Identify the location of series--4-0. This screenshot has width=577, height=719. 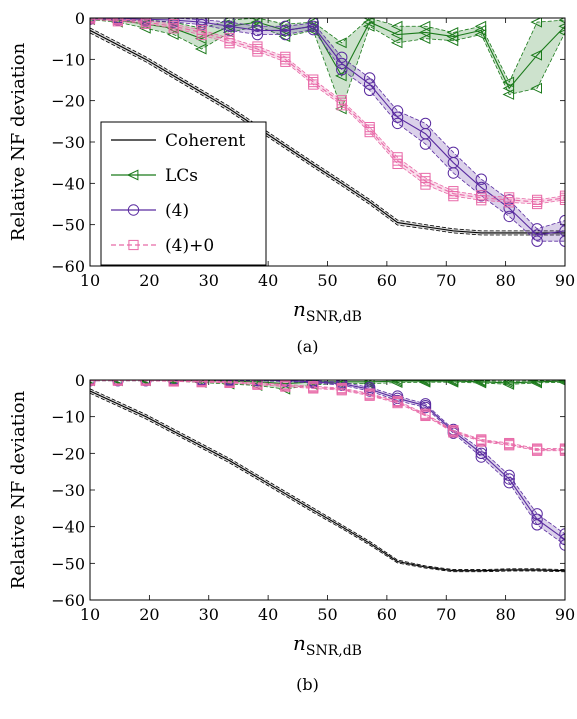
(327, 415).